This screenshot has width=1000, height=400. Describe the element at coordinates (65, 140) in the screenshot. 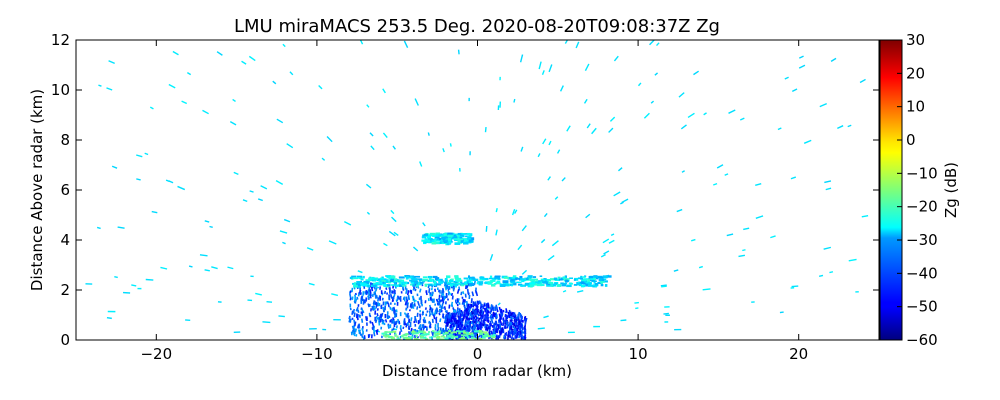

I see `y-tick-label: 8` at that location.